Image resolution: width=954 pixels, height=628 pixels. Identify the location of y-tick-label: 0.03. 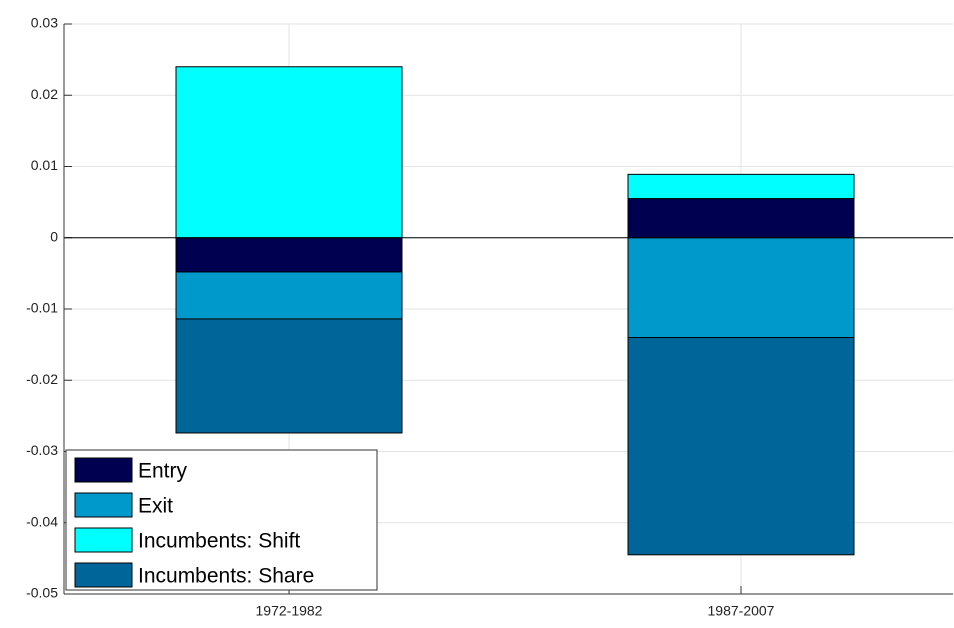
(44, 23).